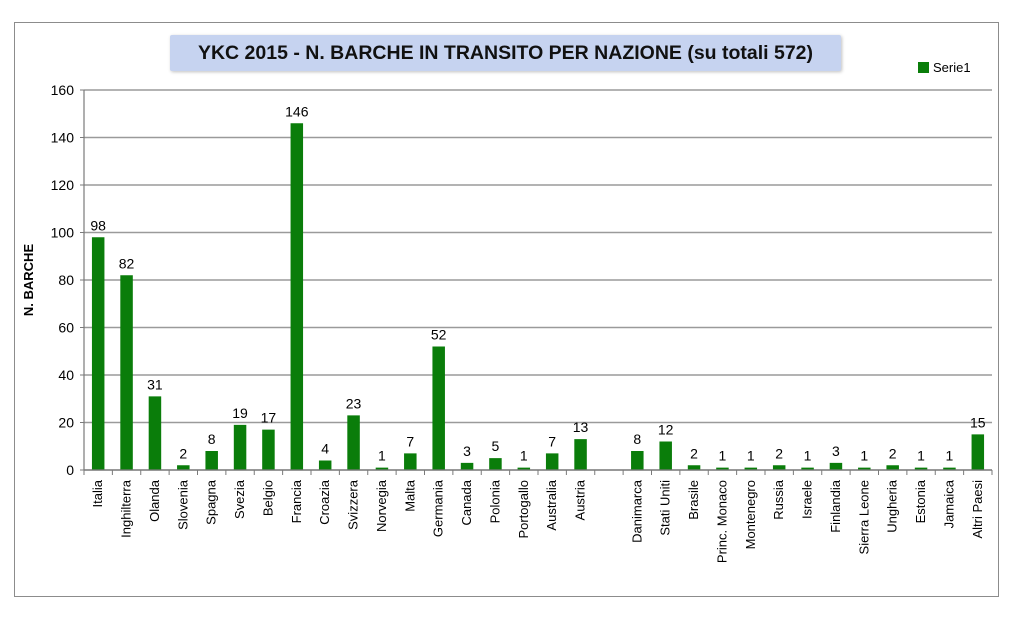 The image size is (1024, 640). What do you see at coordinates (63, 90) in the screenshot?
I see `y-tick-label: 160` at bounding box center [63, 90].